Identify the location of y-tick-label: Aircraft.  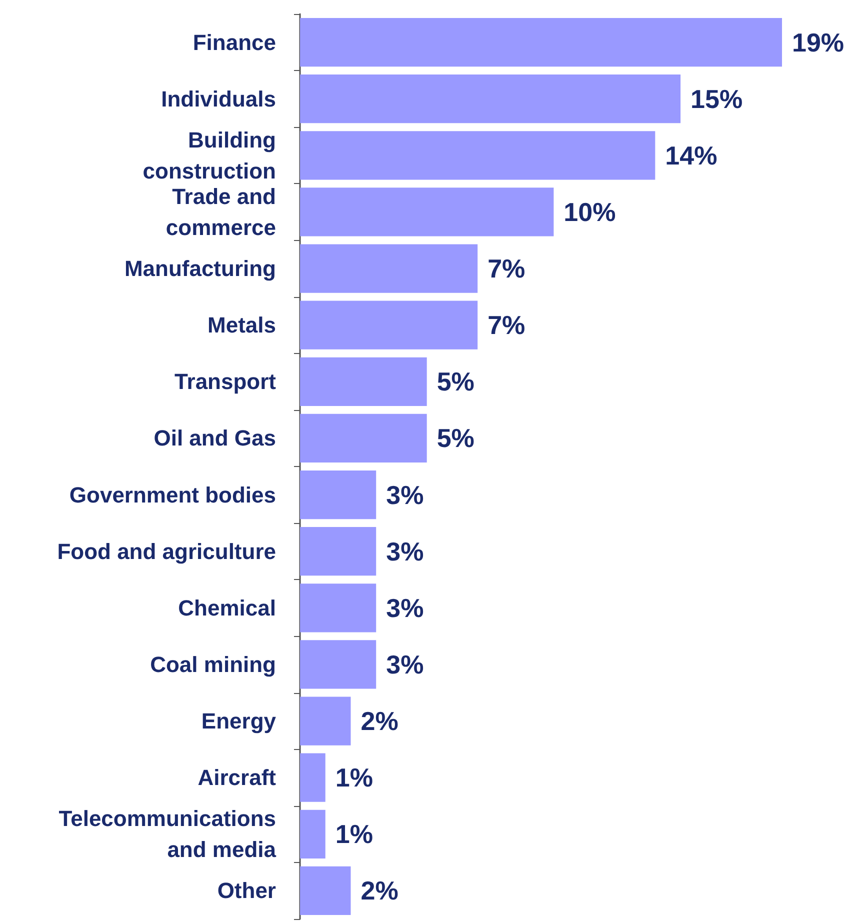
(237, 777).